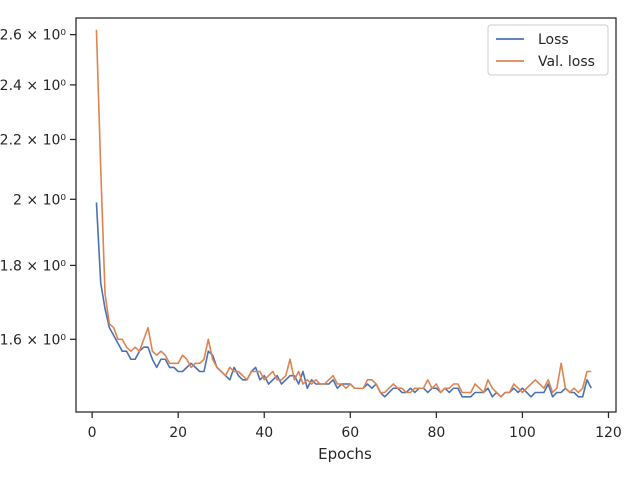 This screenshot has width=640, height=480. Describe the element at coordinates (33, 266) in the screenshot. I see `y-tick-label: 1.8 × 10⁰` at that location.